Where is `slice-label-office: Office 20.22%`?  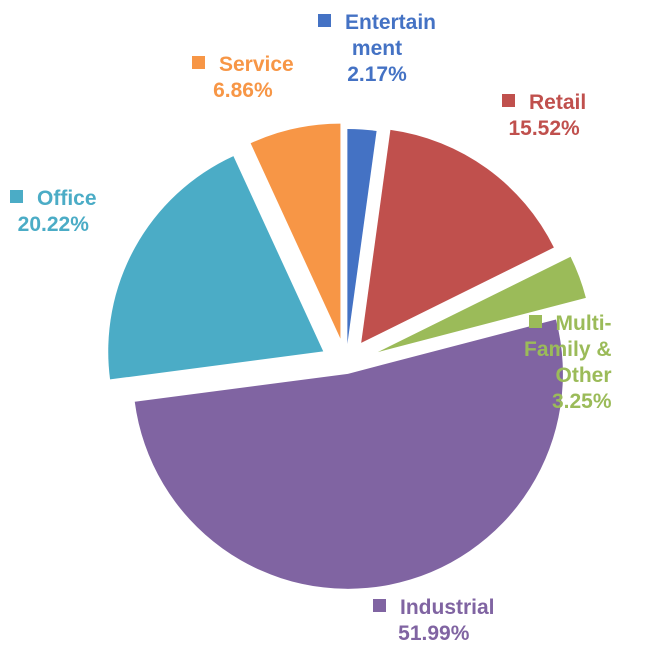 slice-label-office: Office 20.22% is located at coordinates (53, 212).